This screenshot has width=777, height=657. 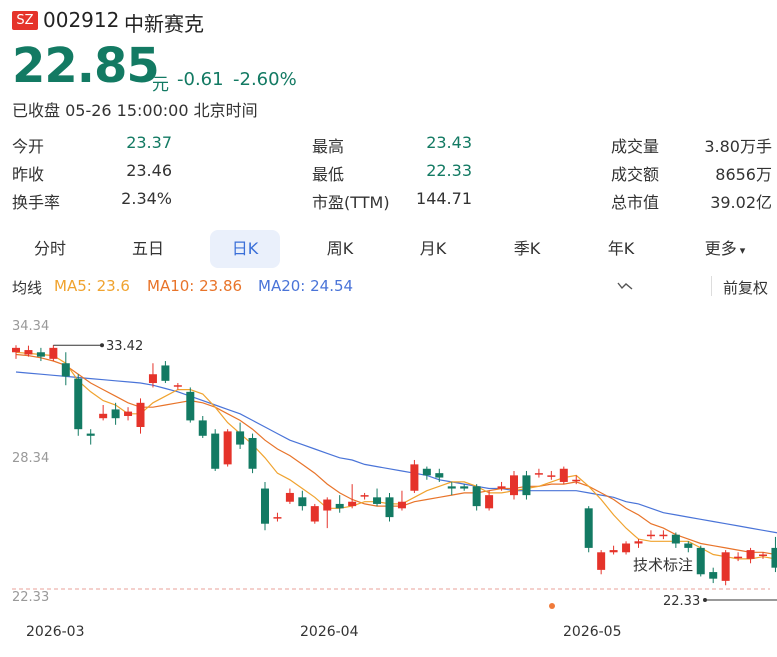 I want to click on chevron-down-icon: ▾, so click(x=742, y=250).